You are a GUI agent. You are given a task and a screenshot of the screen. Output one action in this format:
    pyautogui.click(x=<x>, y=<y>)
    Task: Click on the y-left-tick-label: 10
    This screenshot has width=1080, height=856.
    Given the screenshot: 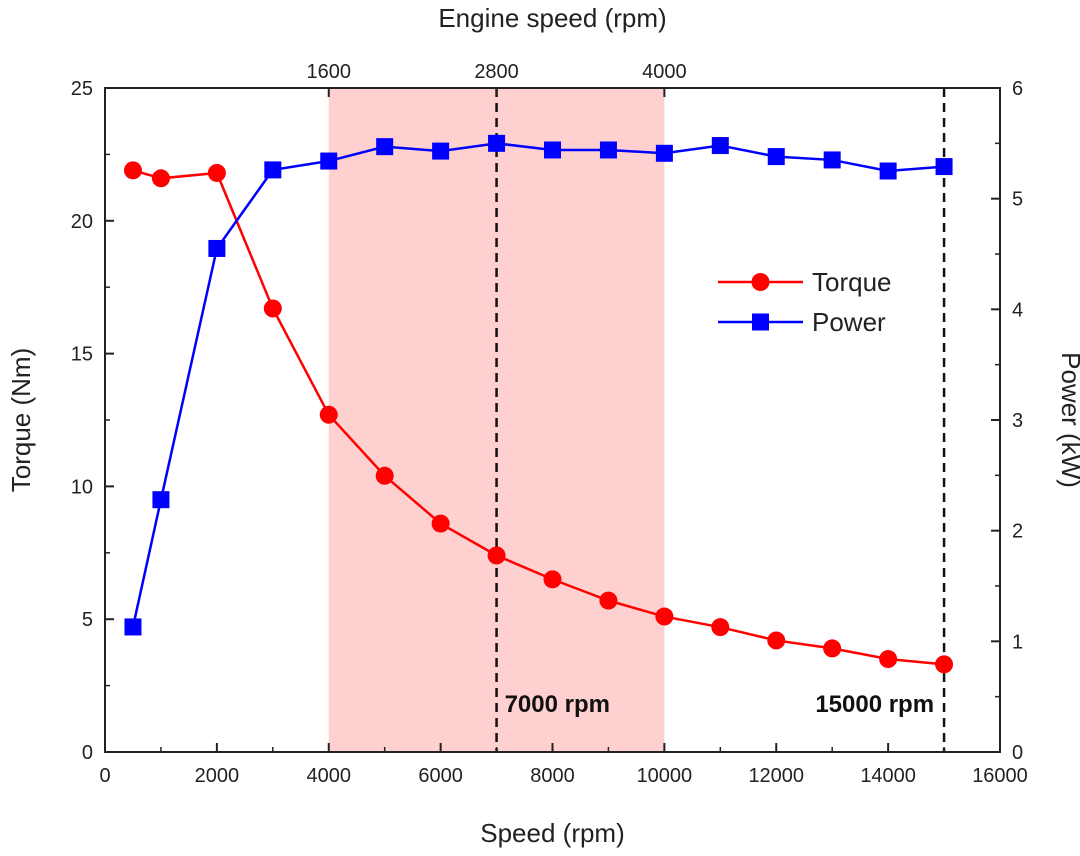 What is the action you would take?
    pyautogui.click(x=82, y=487)
    